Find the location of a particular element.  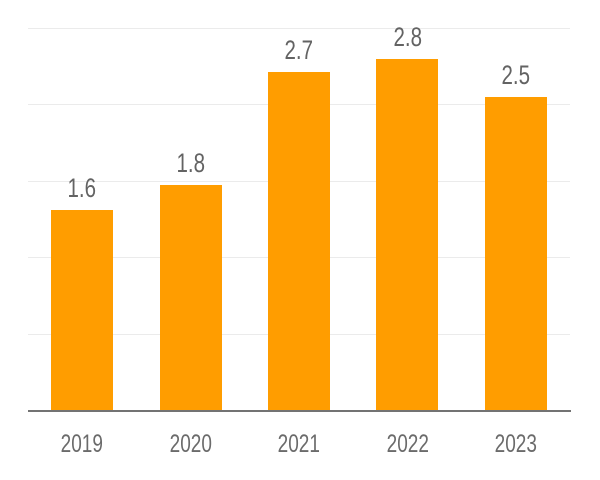

bar-2021 is located at coordinates (298, 240).